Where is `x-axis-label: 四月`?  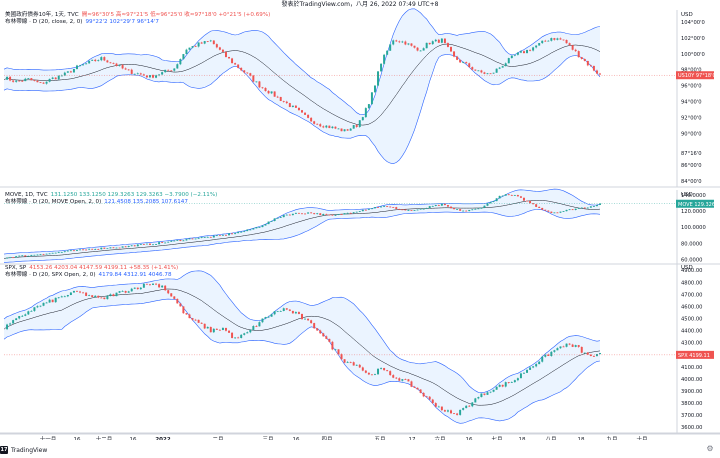
x-axis-label: 四月 is located at coordinates (326, 438).